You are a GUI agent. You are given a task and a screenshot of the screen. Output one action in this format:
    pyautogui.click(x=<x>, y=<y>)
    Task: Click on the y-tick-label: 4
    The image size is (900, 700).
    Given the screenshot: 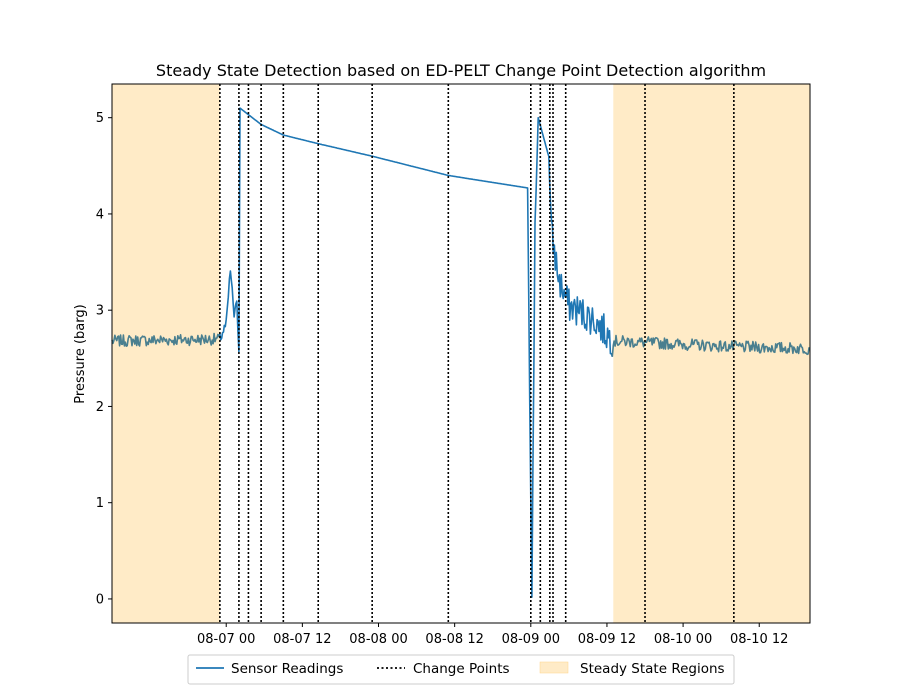 What is the action you would take?
    pyautogui.click(x=100, y=214)
    